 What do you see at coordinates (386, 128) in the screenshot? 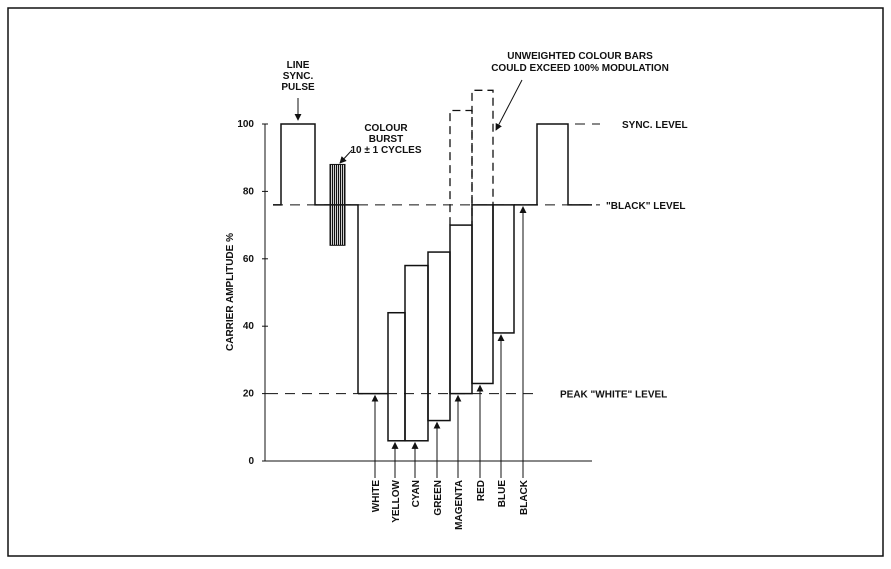
I see `annotation: COLOUR` at bounding box center [386, 128].